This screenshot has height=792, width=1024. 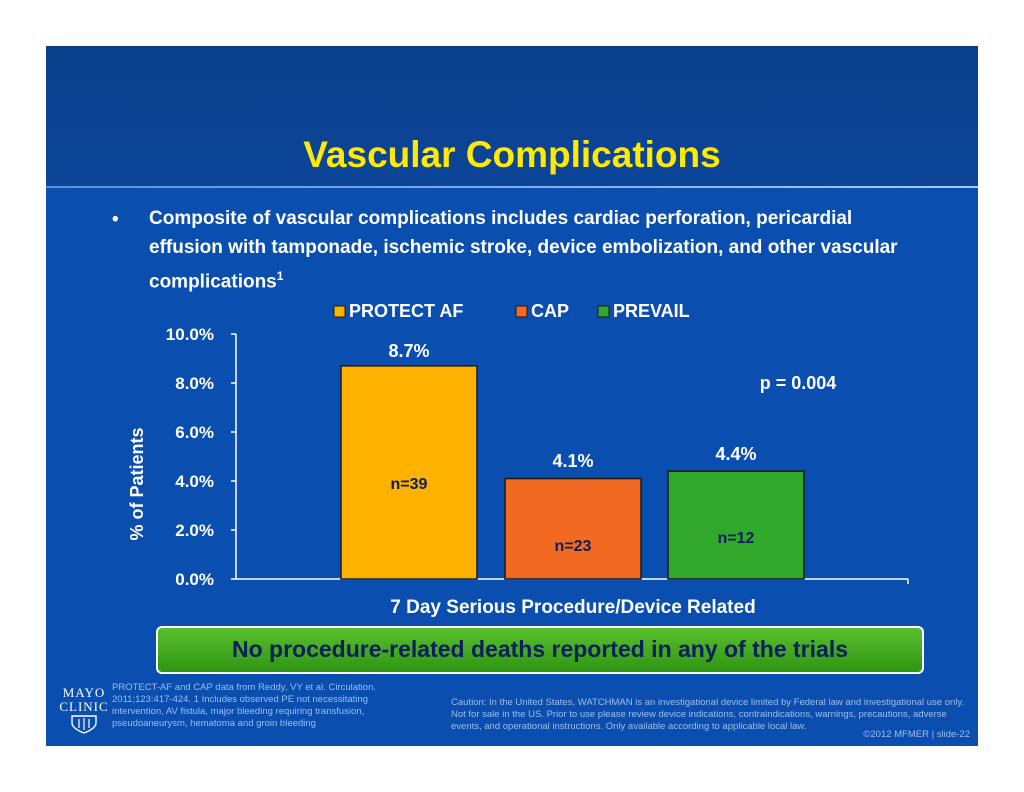 What do you see at coordinates (194, 432) in the screenshot?
I see `y-tick-label: 6.0%` at bounding box center [194, 432].